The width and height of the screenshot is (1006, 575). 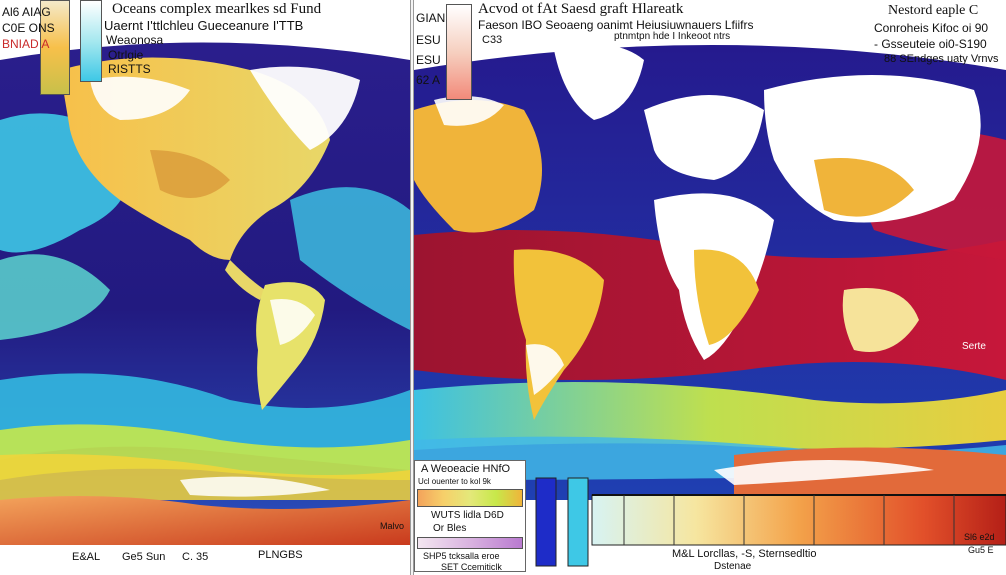 I want to click on legend-box-line: Or Bles, so click(x=450, y=528).